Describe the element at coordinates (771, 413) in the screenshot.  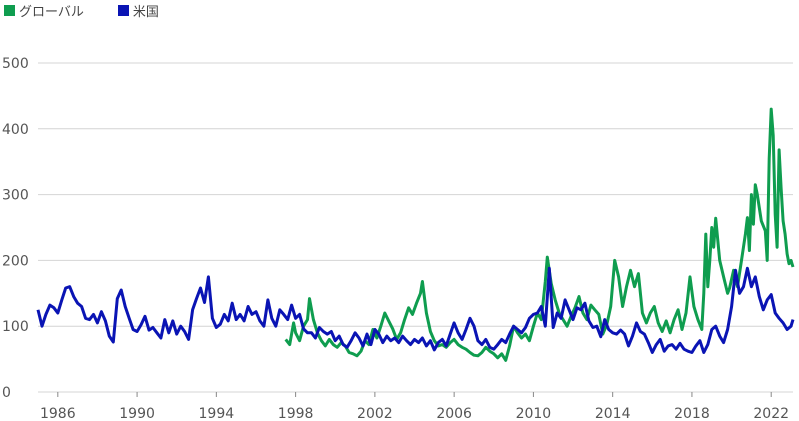
I see `x-tick-label: 2022` at that location.